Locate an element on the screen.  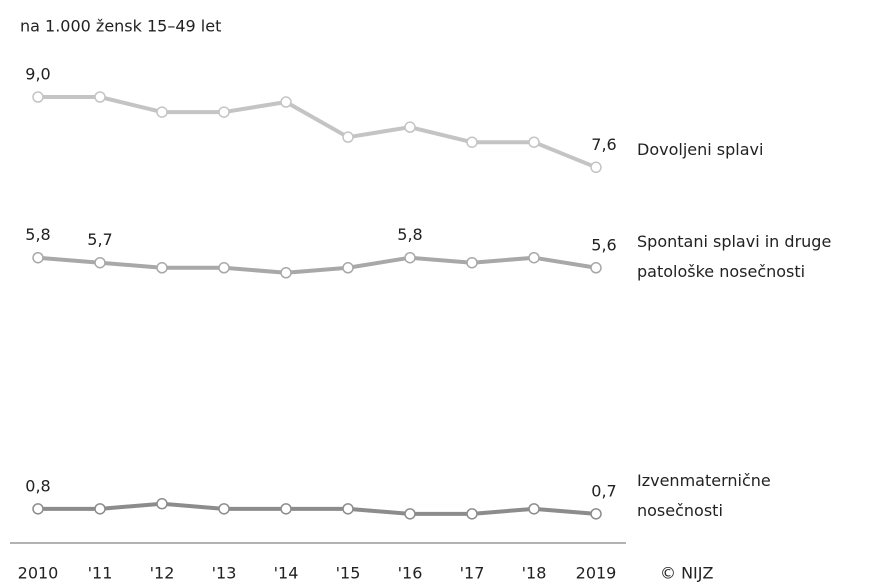
x-tick-label: '17 is located at coordinates (472, 573).